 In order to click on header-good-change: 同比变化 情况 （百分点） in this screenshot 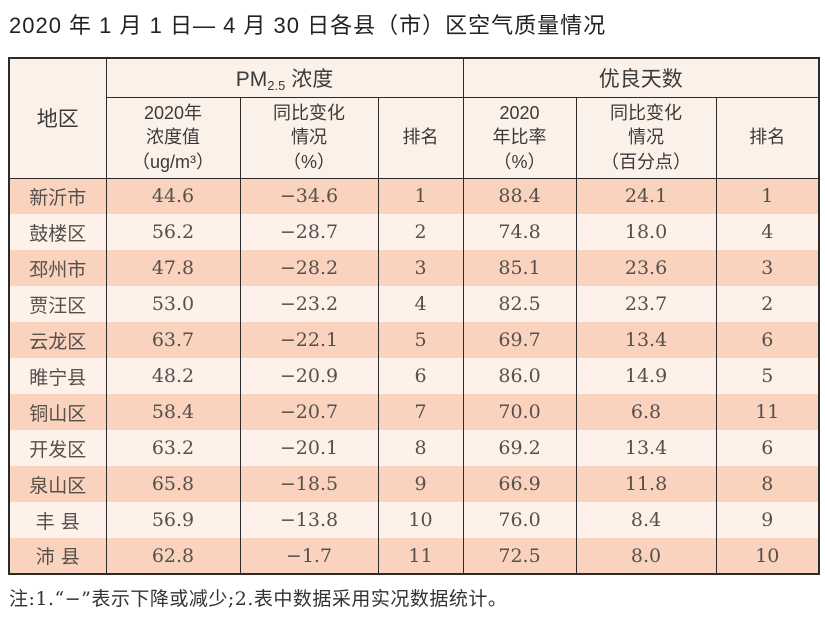, I will do `click(646, 138)`.